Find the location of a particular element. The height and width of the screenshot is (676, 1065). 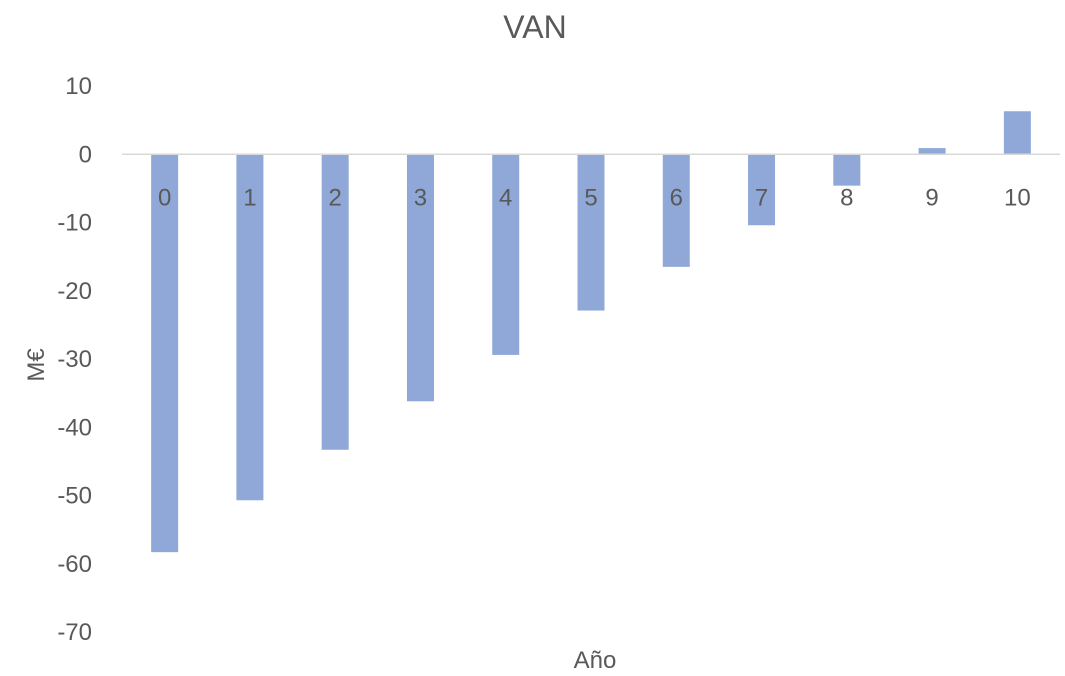

chart-title: VAN is located at coordinates (534, 27).